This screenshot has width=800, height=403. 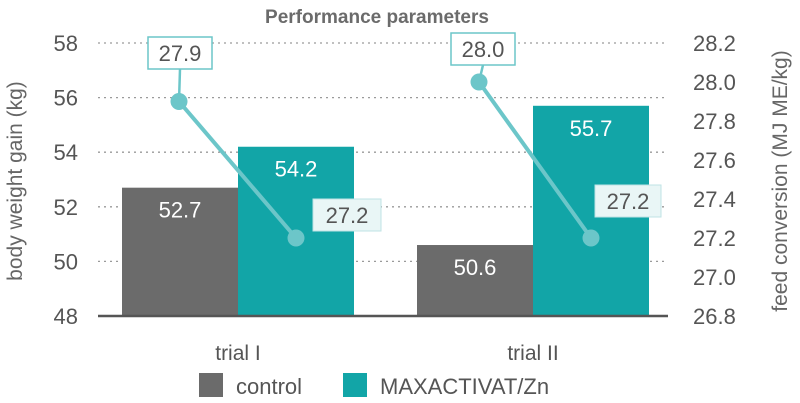 What do you see at coordinates (66, 316) in the screenshot?
I see `y-left-tick-label: 48` at bounding box center [66, 316].